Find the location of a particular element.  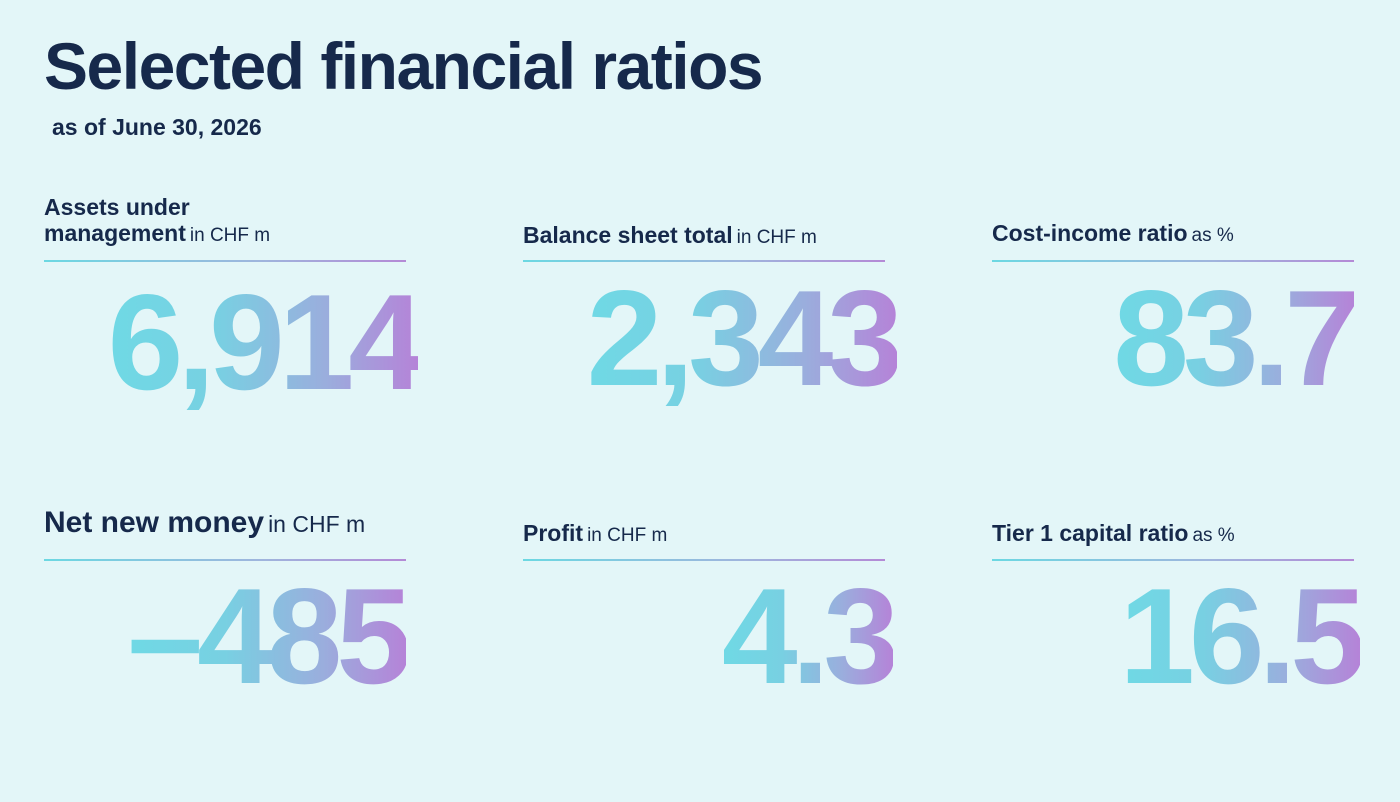

metric-label: Balance sheet total in CHF m is located at coordinates (704, 235).